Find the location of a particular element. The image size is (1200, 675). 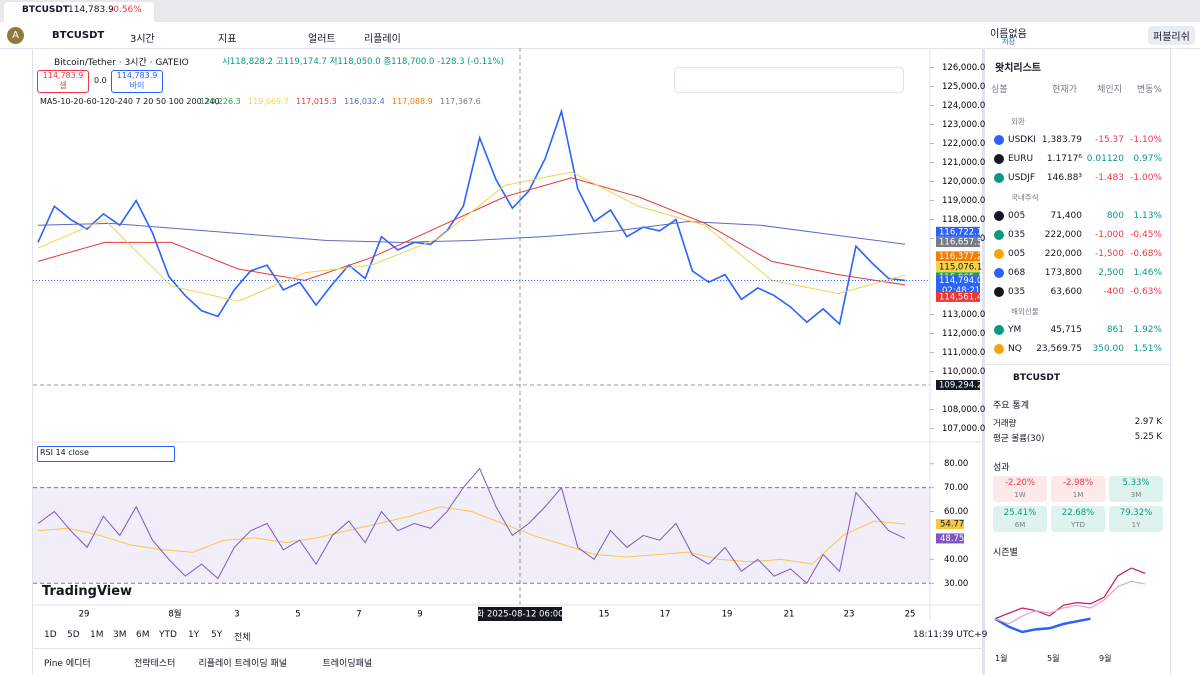

range-button: 1M is located at coordinates (97, 635).